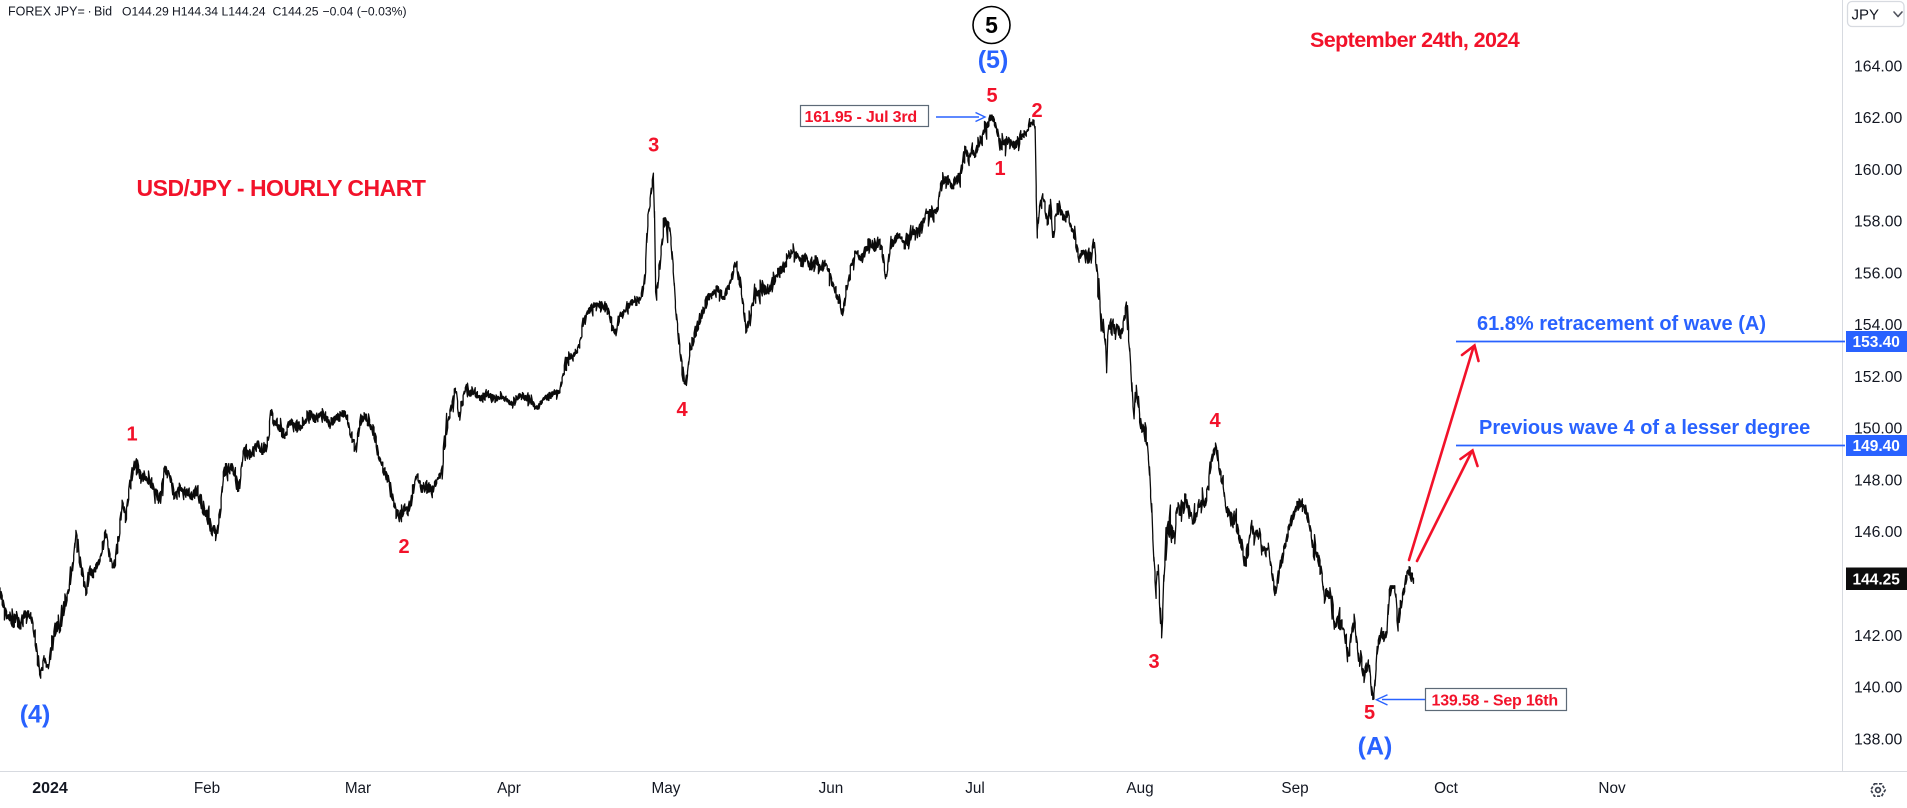 Image resolution: width=1907 pixels, height=808 pixels. Describe the element at coordinates (975, 788) in the screenshot. I see `svg-text: Jul` at that location.